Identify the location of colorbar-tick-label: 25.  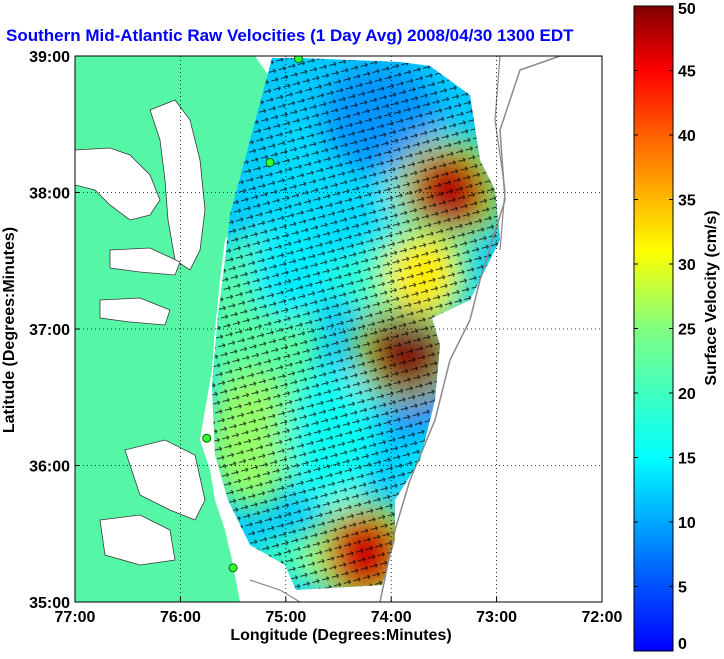
(687, 330).